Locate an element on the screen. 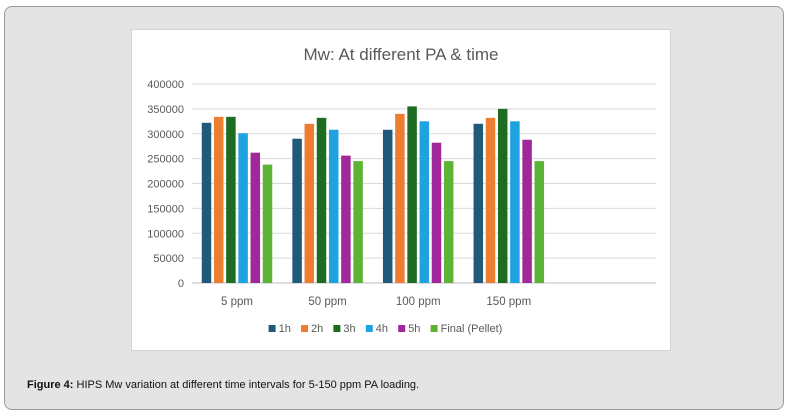 This screenshot has width=792, height=418. y-tick-label: 100000 is located at coordinates (165, 234).